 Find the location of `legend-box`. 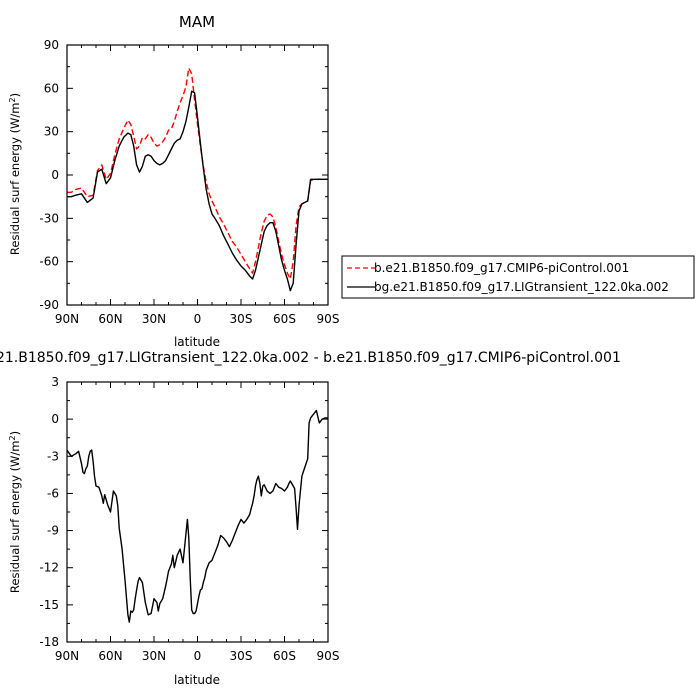

legend-box is located at coordinates (518, 277).